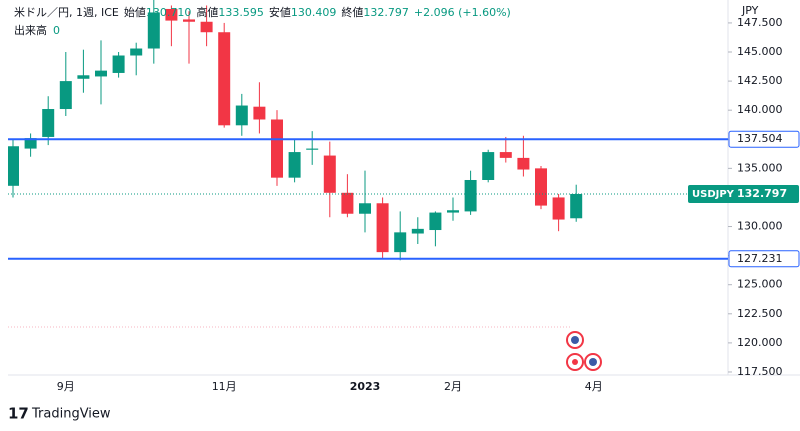  What do you see at coordinates (750, 10) in the screenshot?
I see `y-axis-label: JPY` at bounding box center [750, 10].